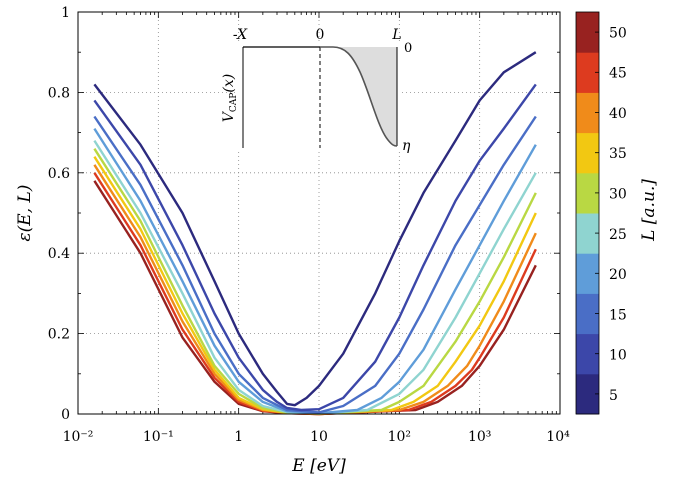 This screenshot has height=486, width=681. I want to click on x-tick-label: 10⁻¹, so click(158, 437).